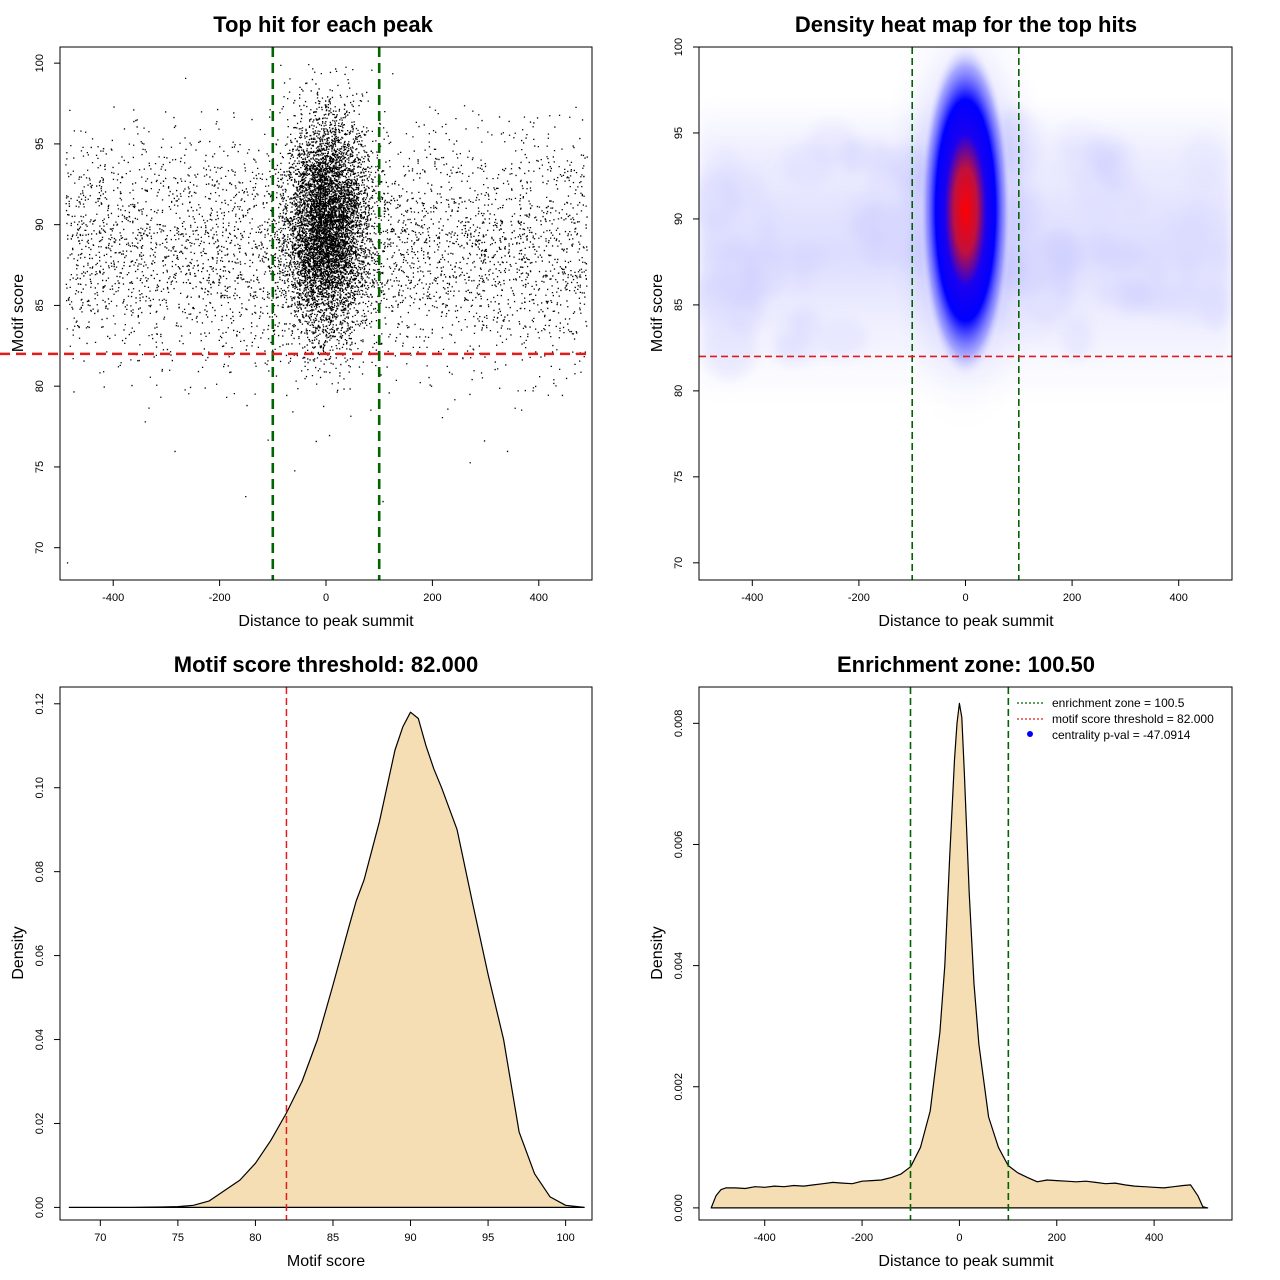  Describe the element at coordinates (966, 664) in the screenshot. I see `distance-density-title: Enrichment zone: 100.50` at that location.